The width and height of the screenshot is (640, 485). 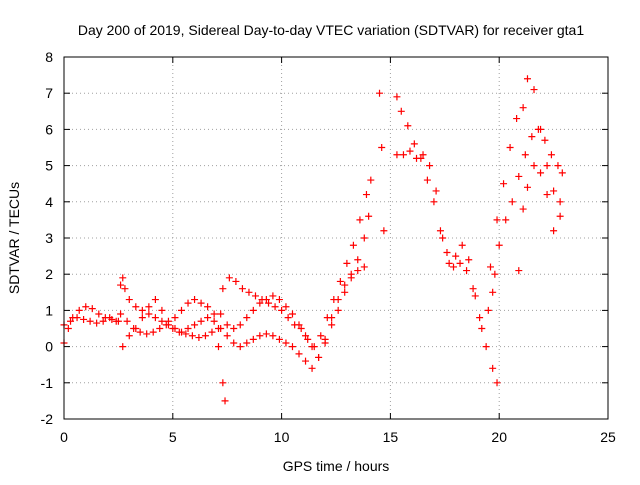 I want to click on series-track-d, so click(x=297, y=263).